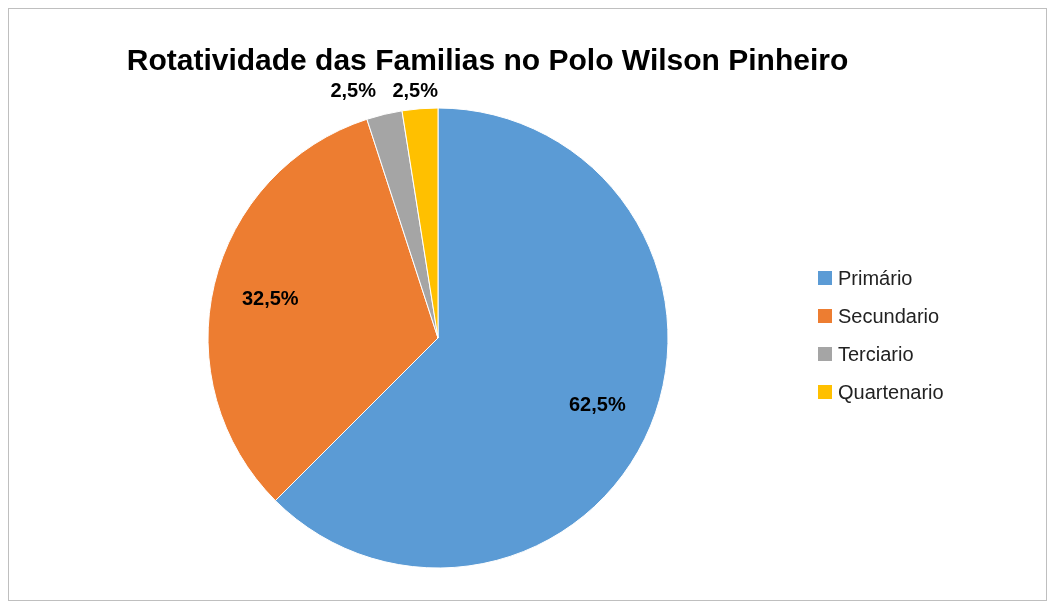 This screenshot has height=609, width=1055. What do you see at coordinates (875, 278) in the screenshot?
I see `legend-label: Primário` at bounding box center [875, 278].